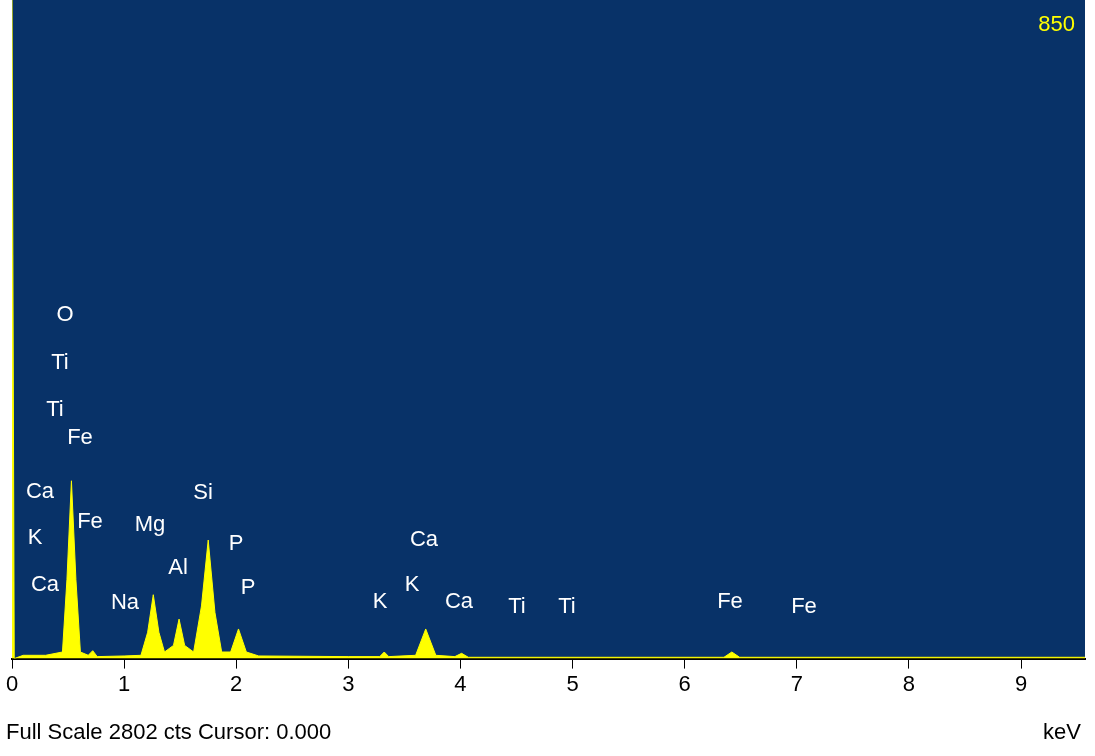 The width and height of the screenshot is (1095, 756). I want to click on x-tick-label: 8, so click(909, 683).